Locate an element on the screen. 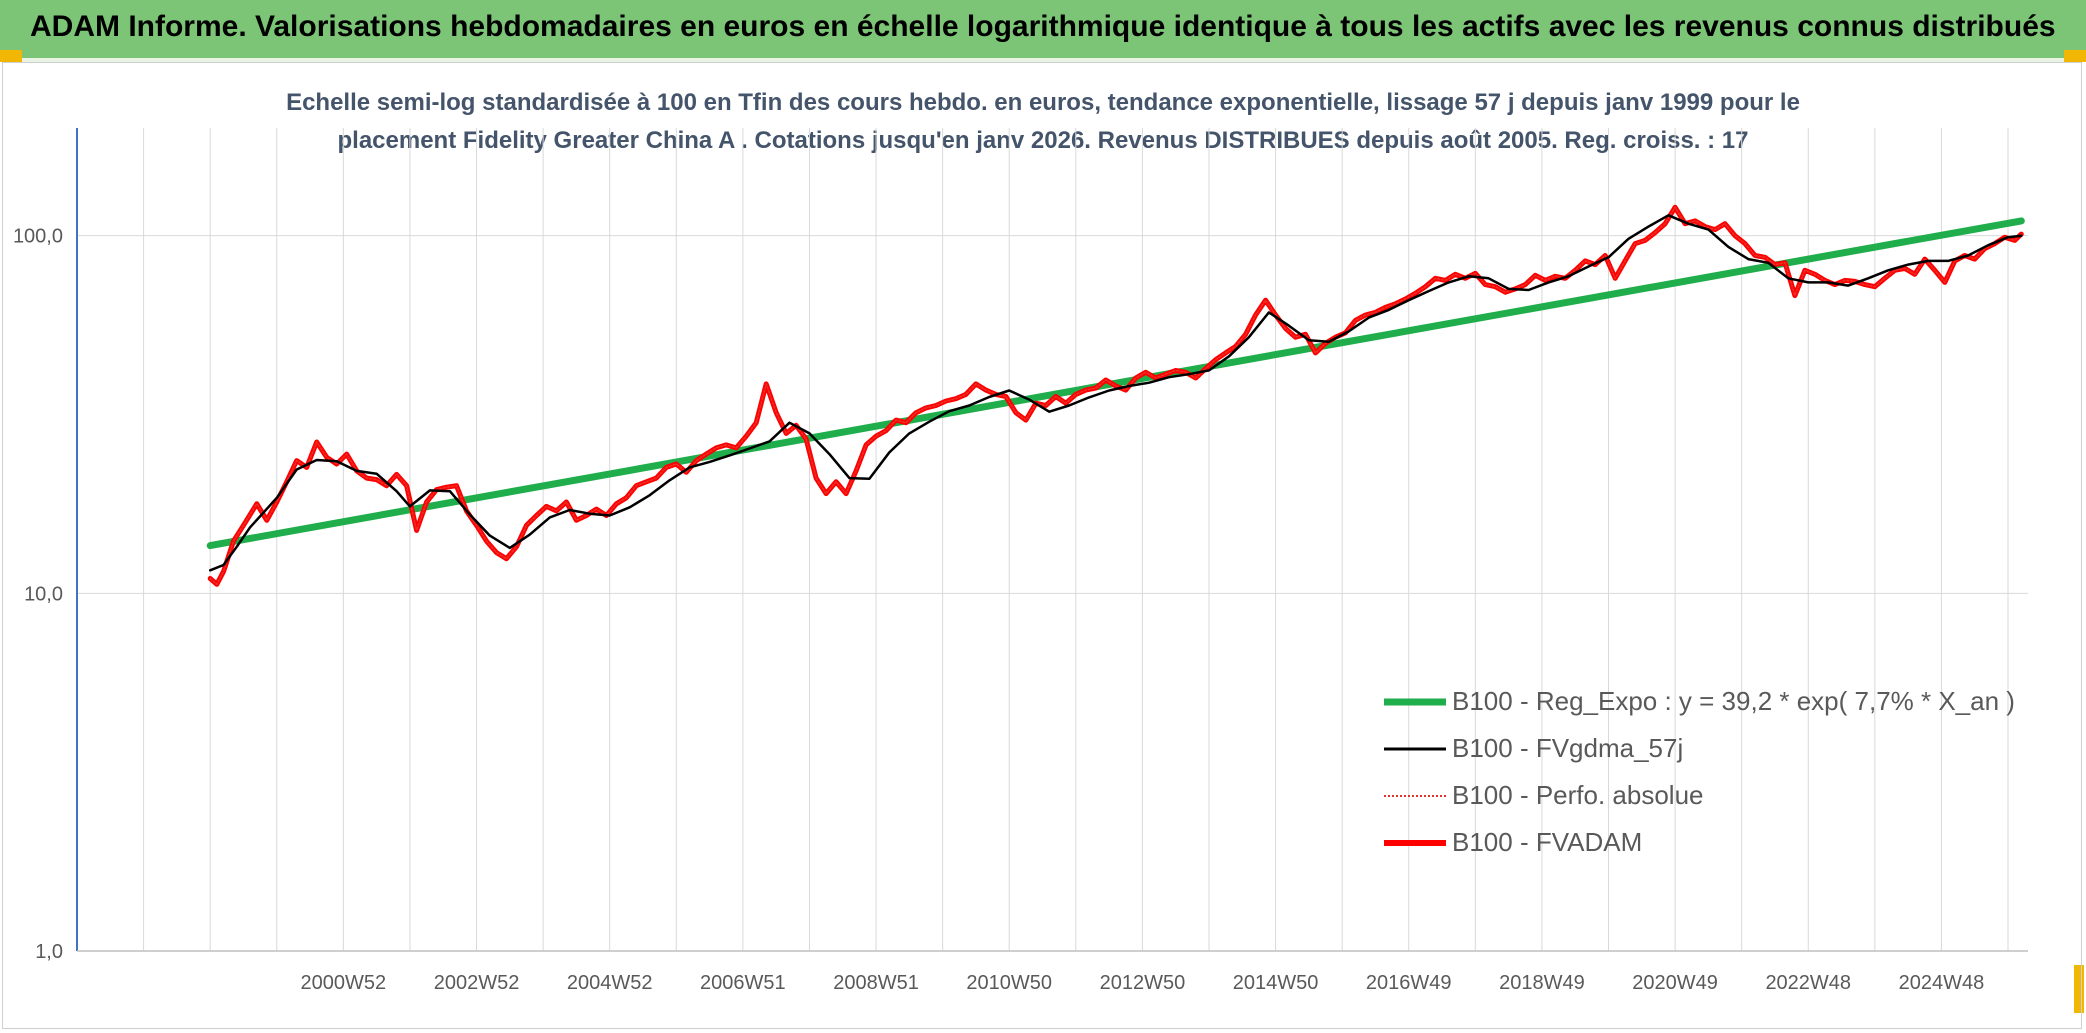 Image resolution: width=2086 pixels, height=1033 pixels. legend-item-fvadam: B100 - FVADAM is located at coordinates (1690, 843).